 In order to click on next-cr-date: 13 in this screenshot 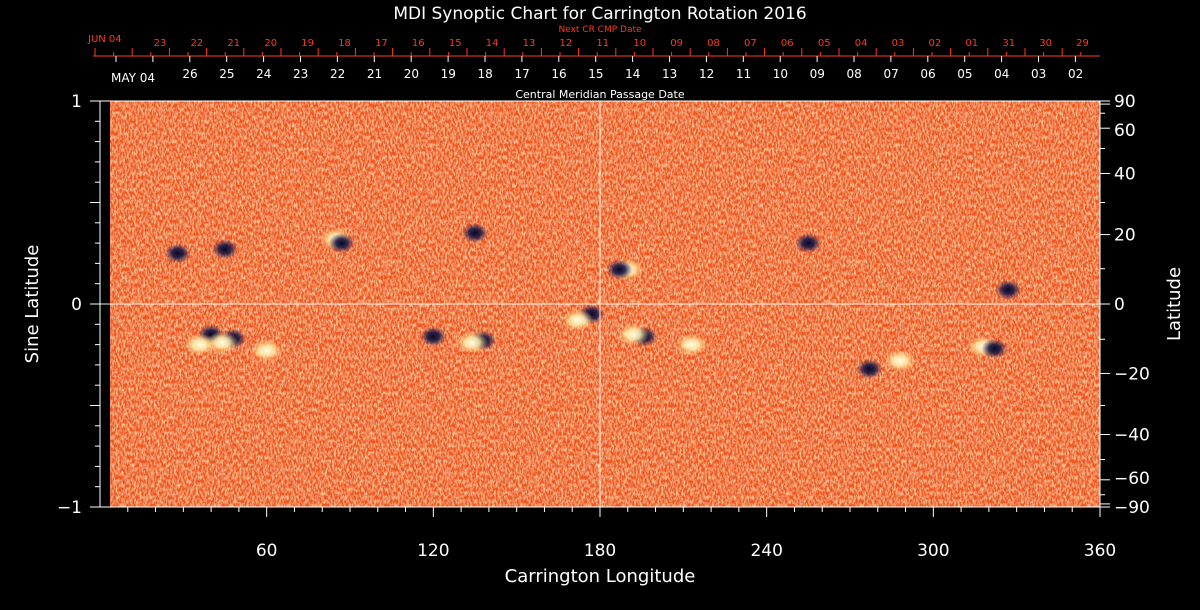, I will do `click(529, 43)`.